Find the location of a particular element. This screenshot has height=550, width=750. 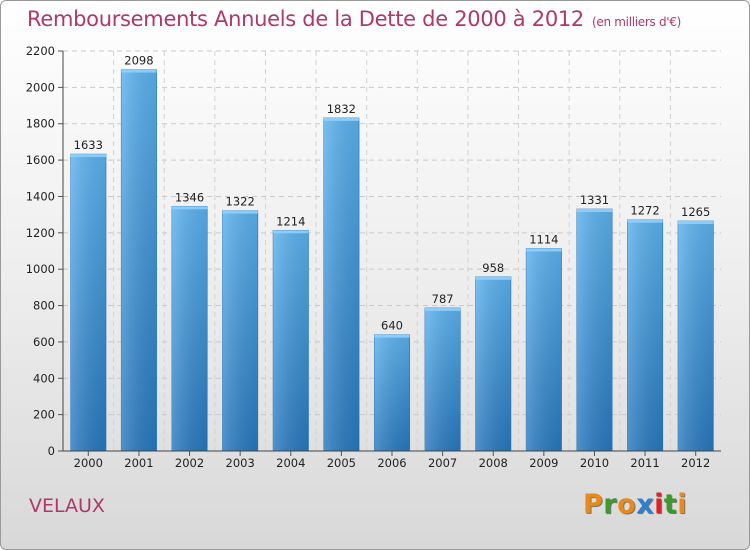

brand-letter: r is located at coordinates (610, 504).